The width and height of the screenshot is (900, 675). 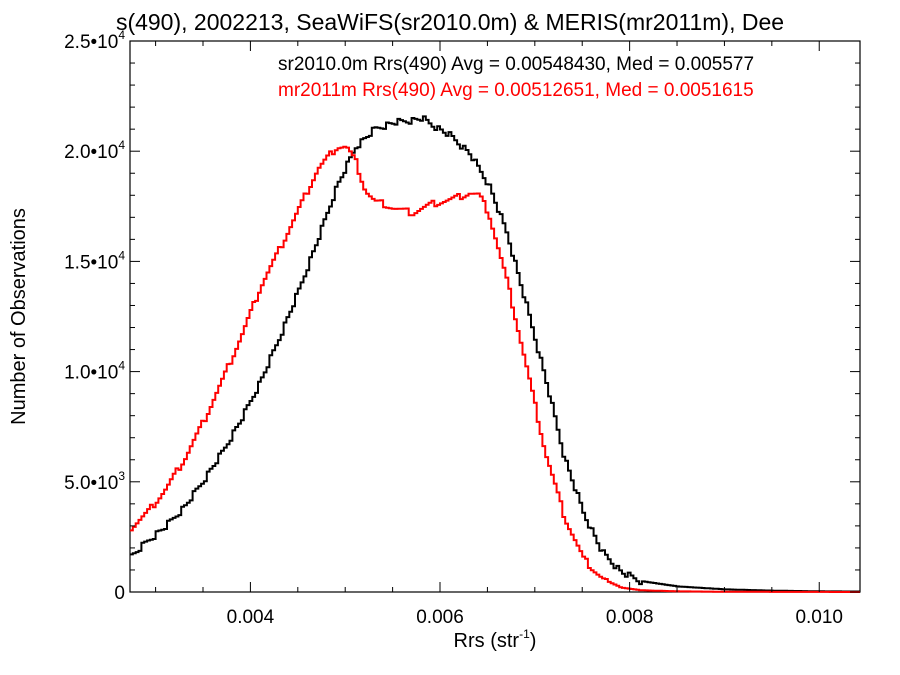 What do you see at coordinates (94, 260) in the screenshot?
I see `y-tick-label: 1.5•104` at bounding box center [94, 260].